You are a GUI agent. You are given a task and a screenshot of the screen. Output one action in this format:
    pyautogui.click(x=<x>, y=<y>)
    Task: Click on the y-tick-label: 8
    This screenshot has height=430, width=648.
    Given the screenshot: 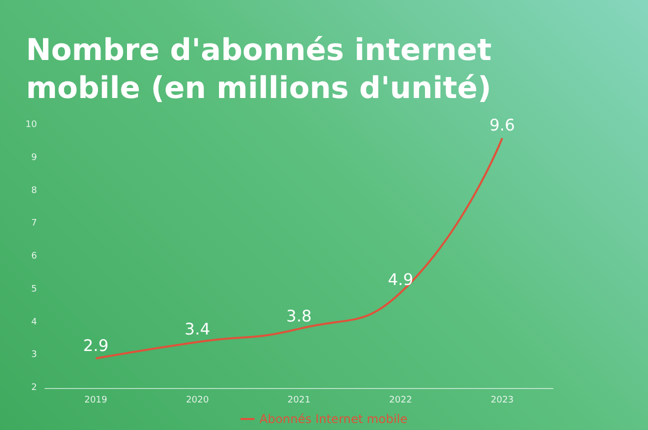 What is the action you would take?
    pyautogui.click(x=34, y=191)
    